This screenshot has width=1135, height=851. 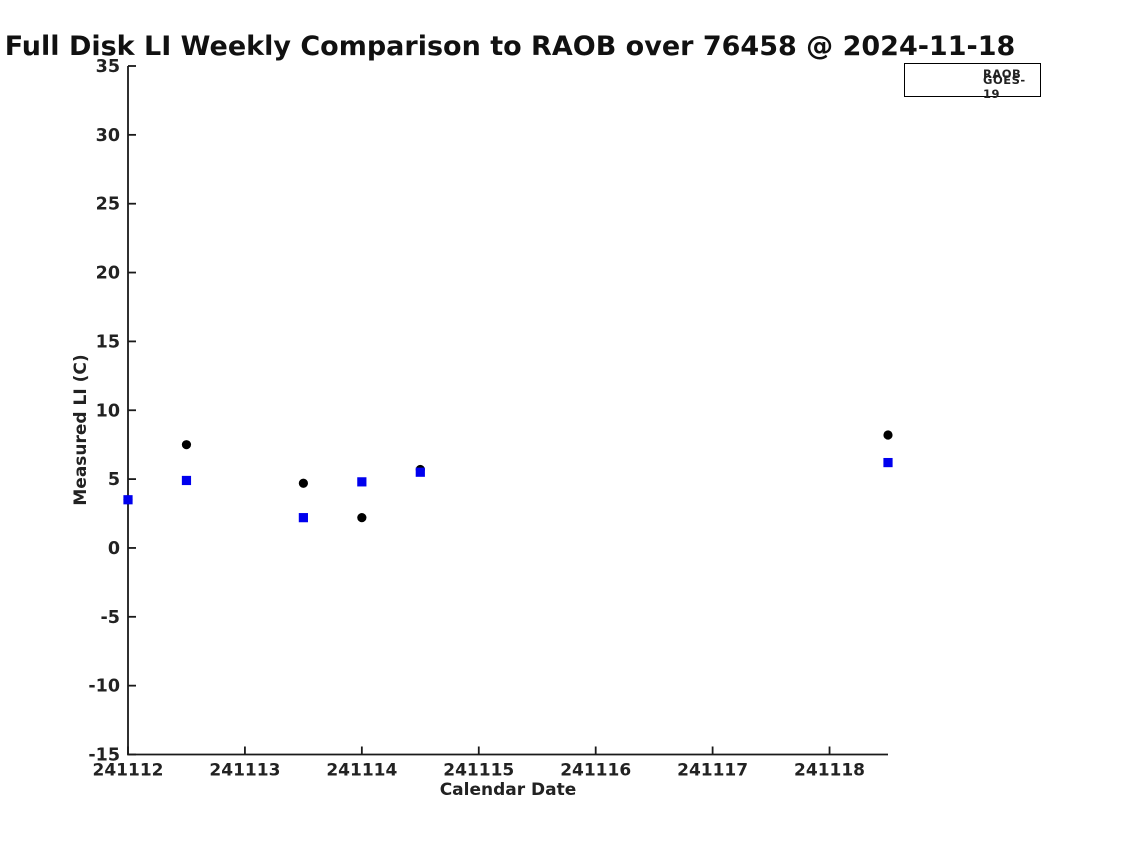 I want to click on y-tick-label: -10, so click(x=104, y=687).